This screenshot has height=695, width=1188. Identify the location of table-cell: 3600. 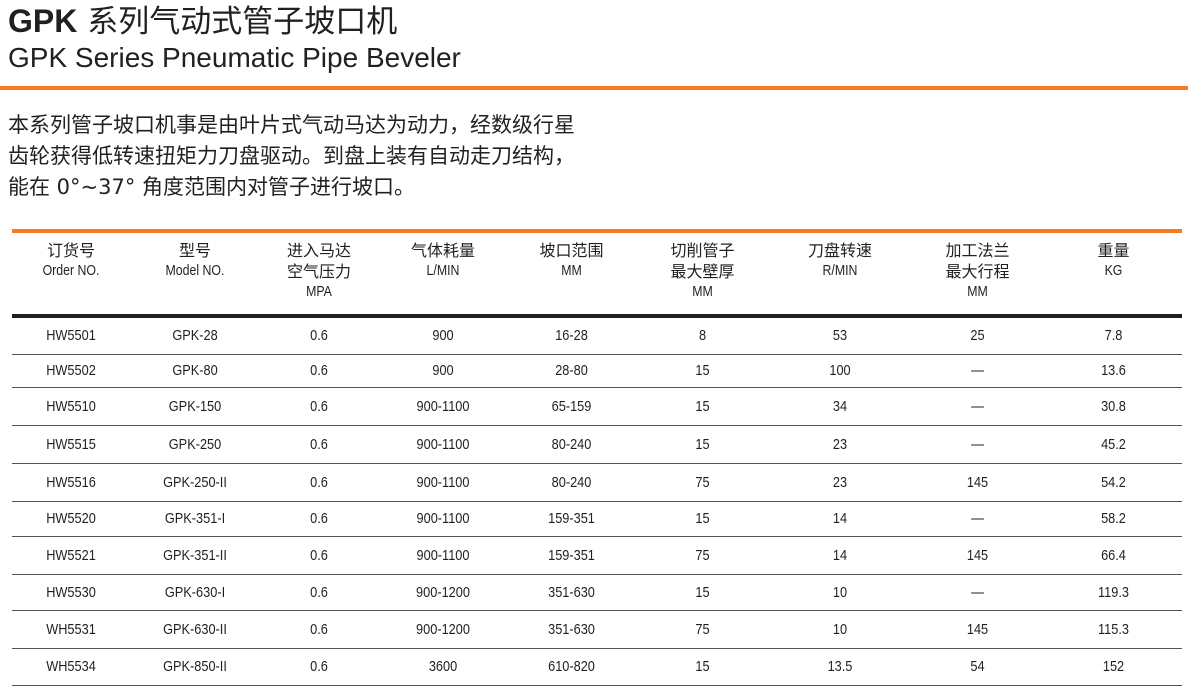
(443, 667).